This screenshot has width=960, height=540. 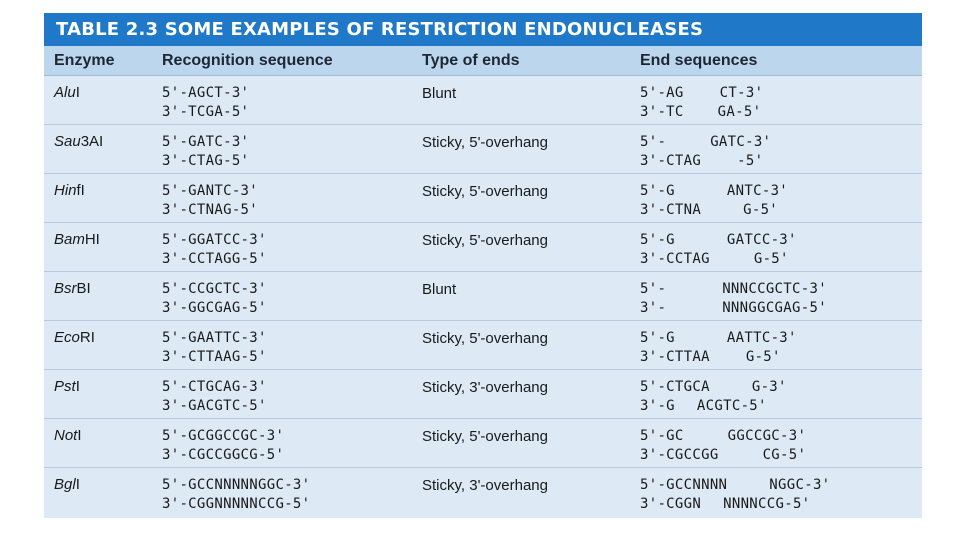 I want to click on end-fragment-right: NNNGGCGAG-5', so click(x=774, y=308).